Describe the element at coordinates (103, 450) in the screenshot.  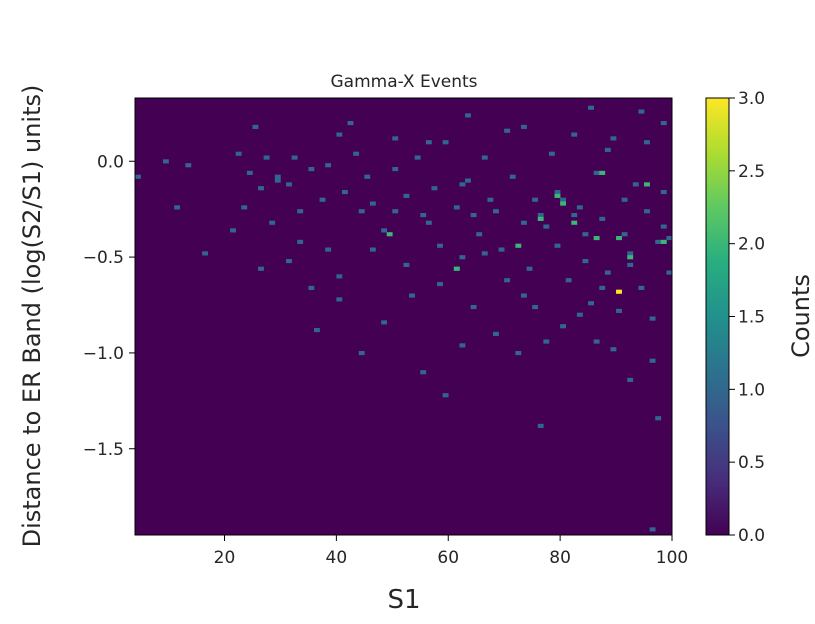
I see `y-tick-label: −1.5` at that location.